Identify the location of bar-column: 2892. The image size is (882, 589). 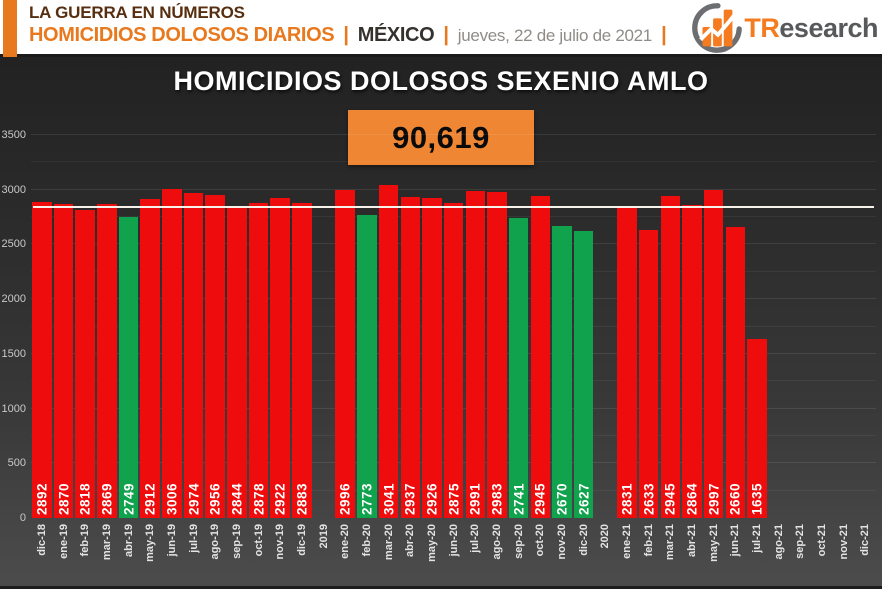
(42, 326).